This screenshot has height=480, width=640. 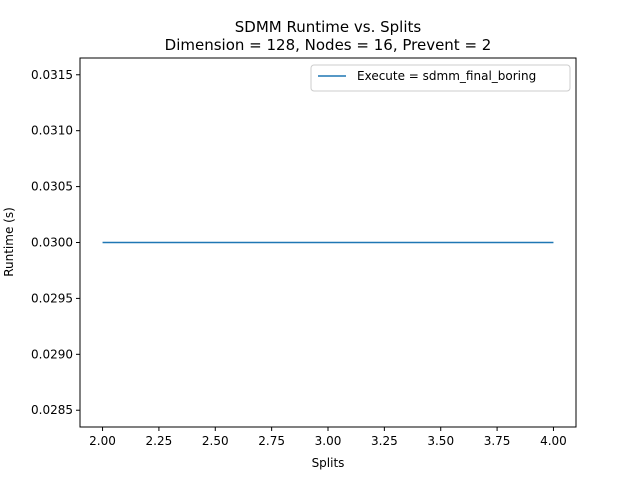 I want to click on legend: Execute = sdmm_final_boring, so click(x=440, y=78).